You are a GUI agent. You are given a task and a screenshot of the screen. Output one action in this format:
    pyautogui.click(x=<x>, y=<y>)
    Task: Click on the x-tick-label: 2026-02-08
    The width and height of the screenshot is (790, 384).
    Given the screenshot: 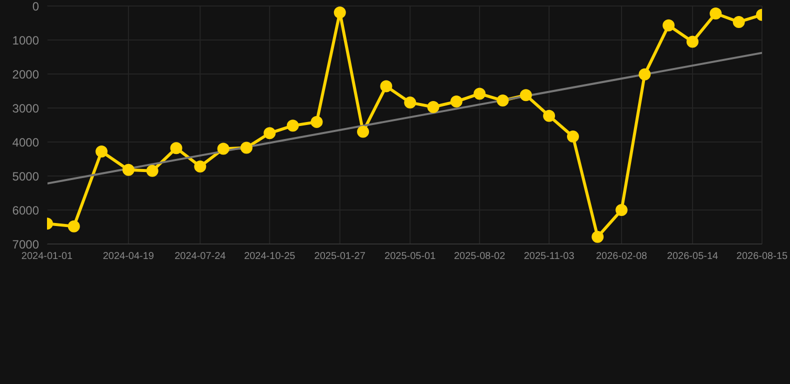 What is the action you would take?
    pyautogui.click(x=622, y=256)
    